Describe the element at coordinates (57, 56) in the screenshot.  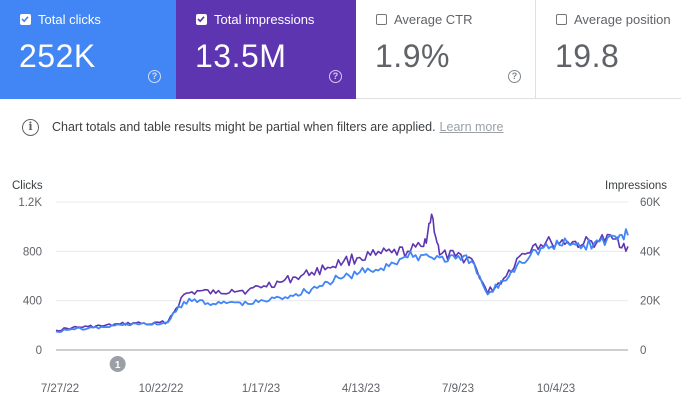
I see `total-clicks-value: 252K` at that location.